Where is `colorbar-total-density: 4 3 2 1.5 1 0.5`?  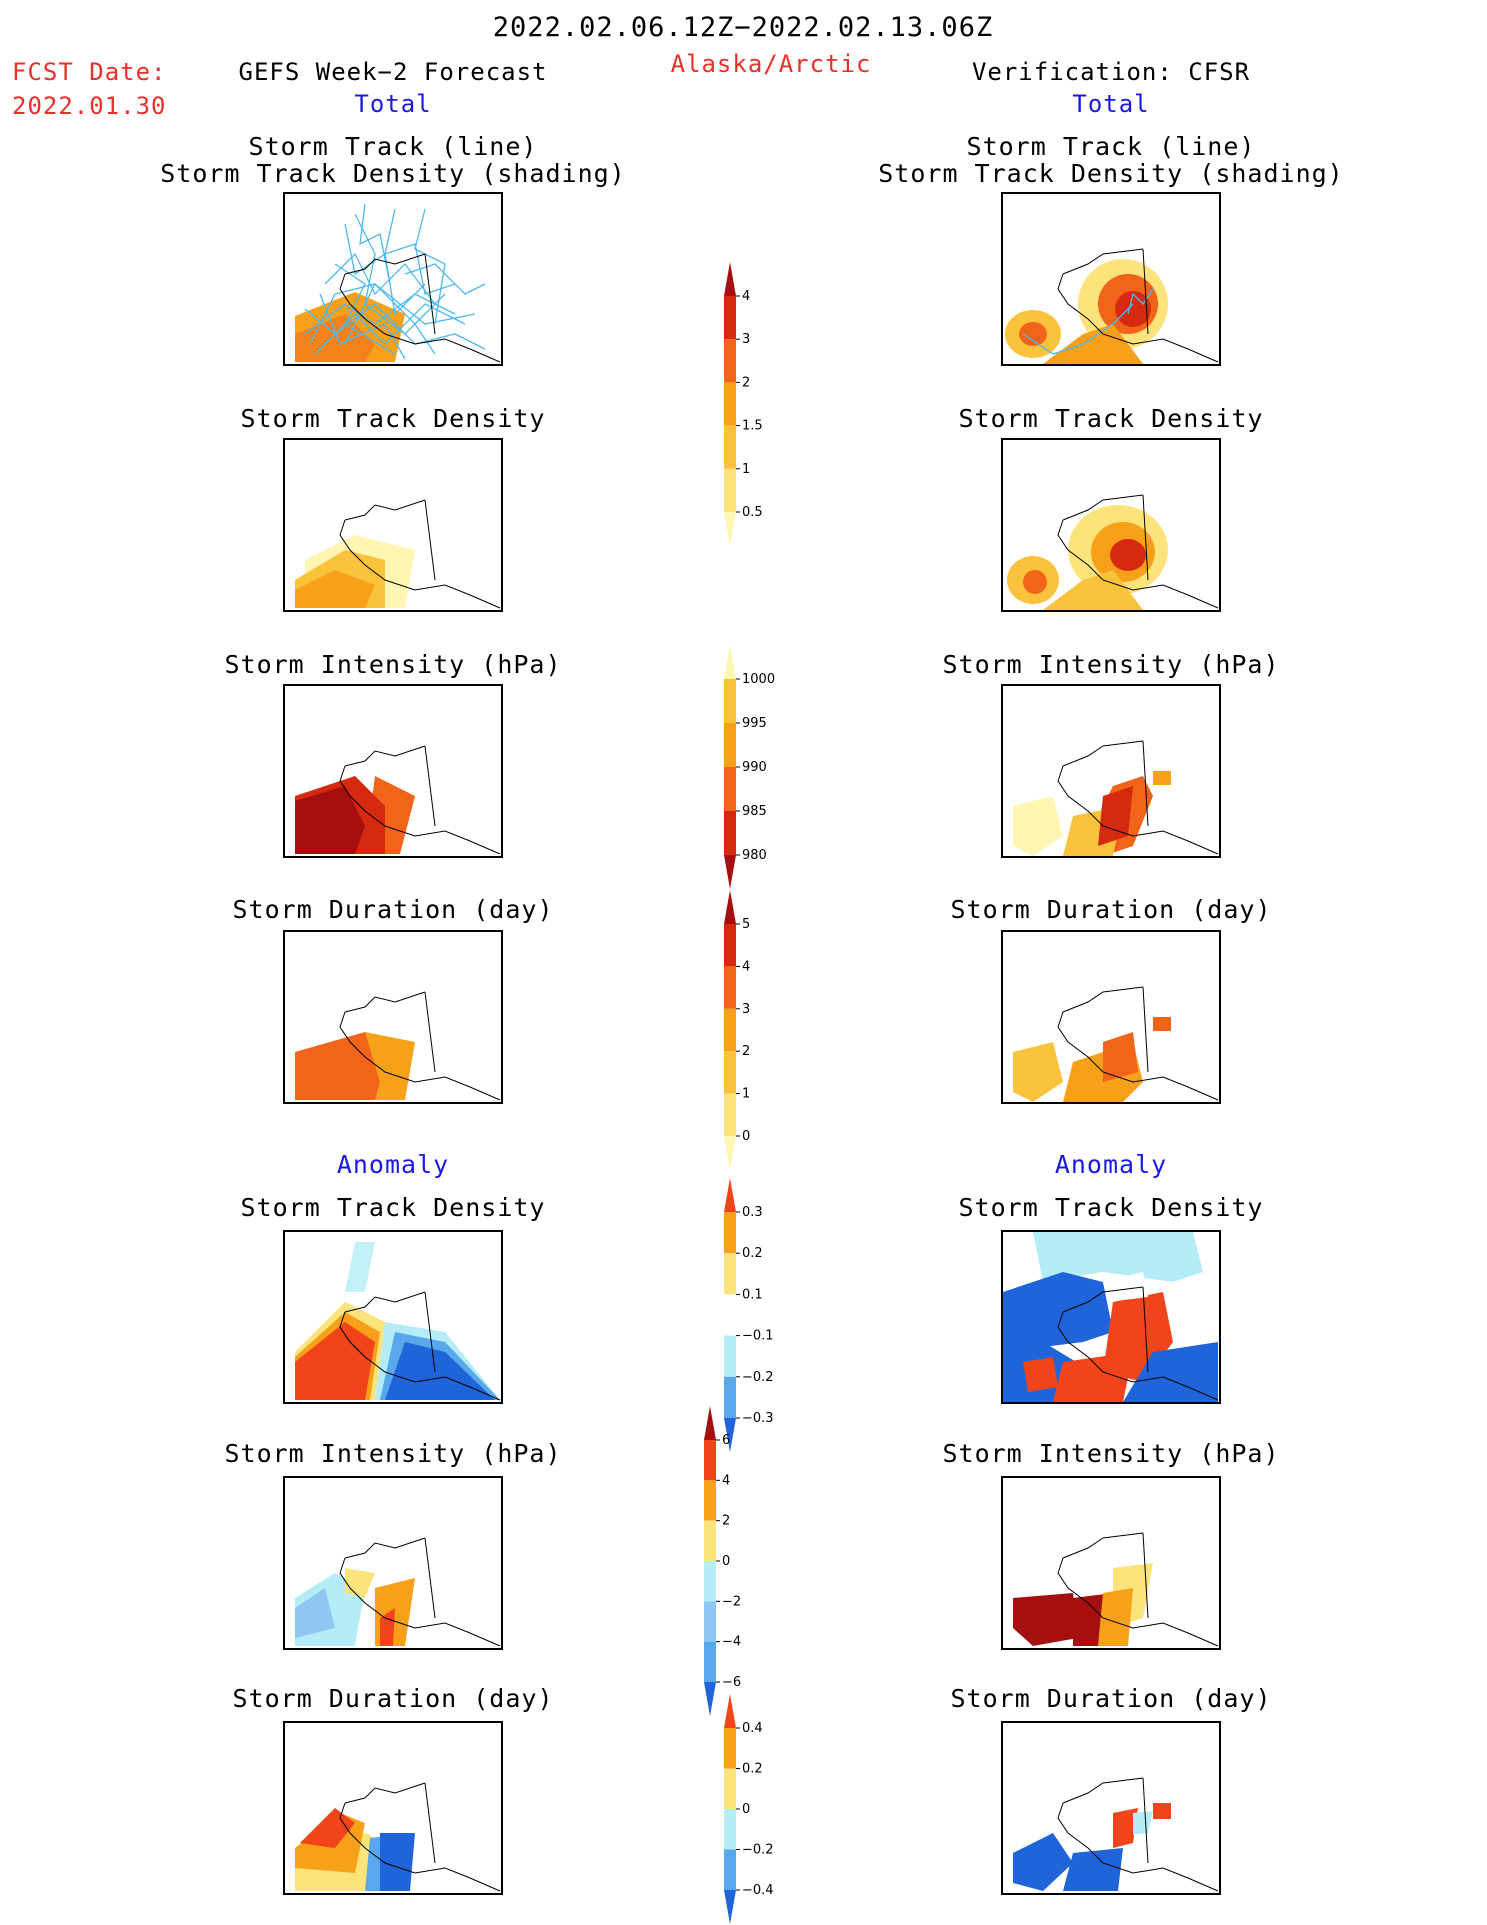
colorbar-total-density: 4 3 2 1.5 1 0.5 is located at coordinates (743, 404).